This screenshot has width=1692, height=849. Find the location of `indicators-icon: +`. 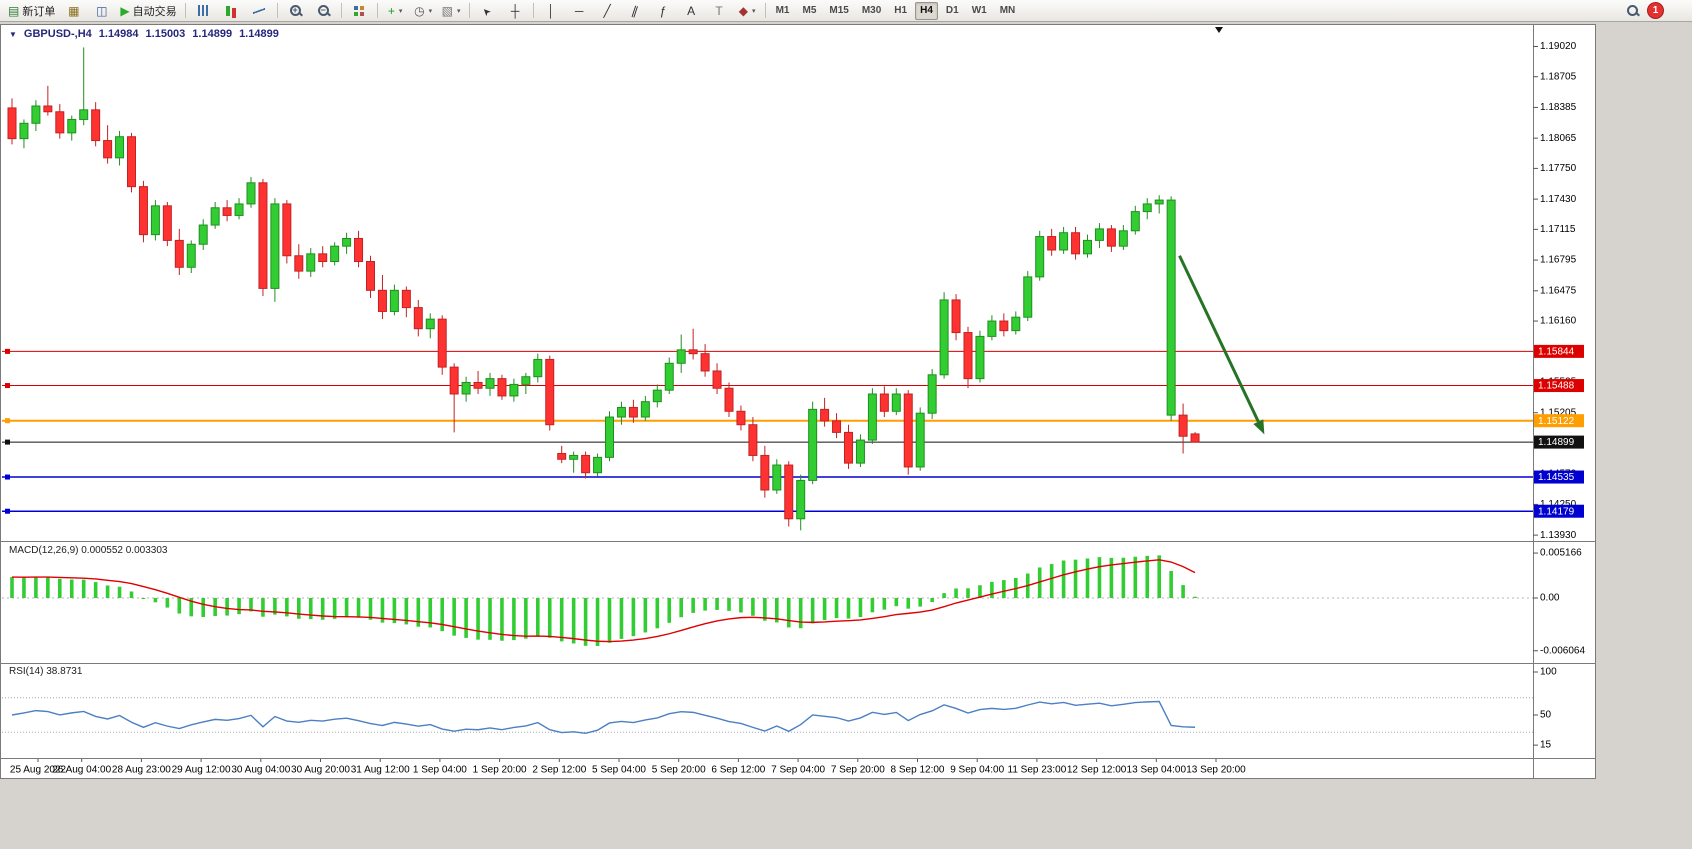

indicators-icon: + is located at coordinates (391, 10).